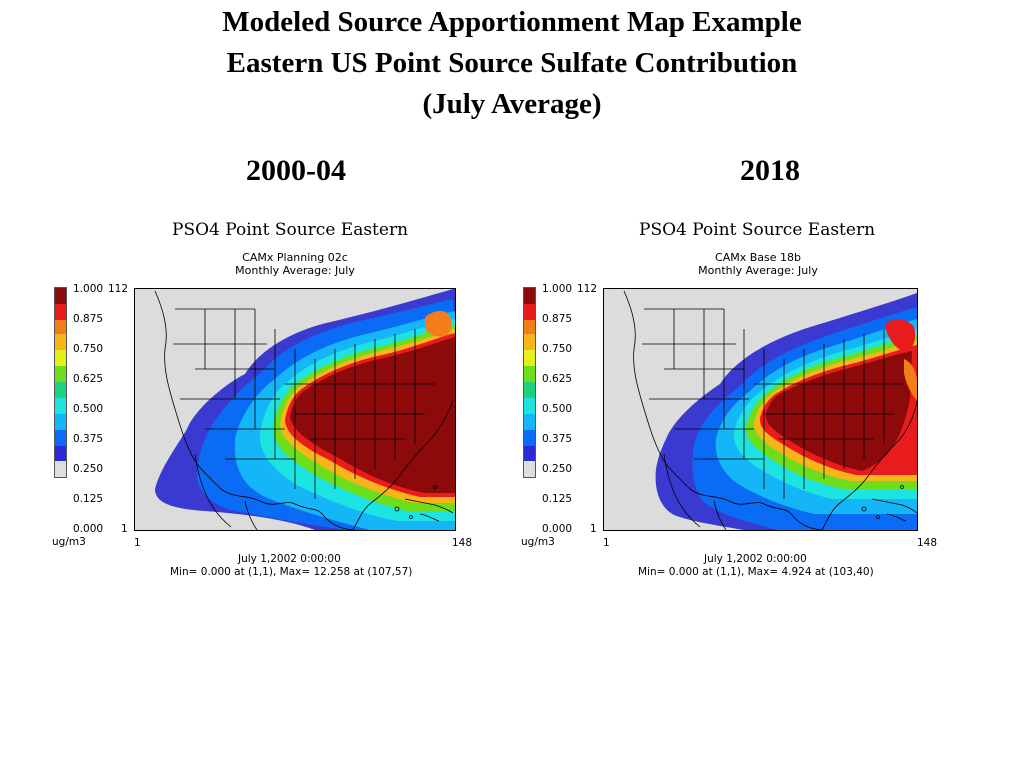  Describe the element at coordinates (760, 409) in the screenshot. I see `sulfate-map-2018` at that location.